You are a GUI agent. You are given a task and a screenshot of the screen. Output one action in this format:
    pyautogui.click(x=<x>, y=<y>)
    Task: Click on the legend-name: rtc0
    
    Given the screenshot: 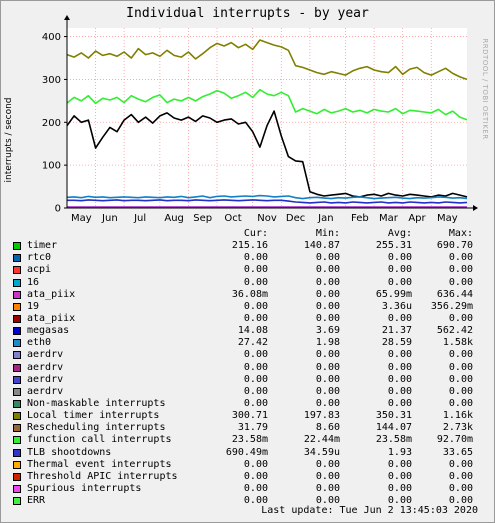 What is the action you would take?
    pyautogui.click(x=39, y=258)
    